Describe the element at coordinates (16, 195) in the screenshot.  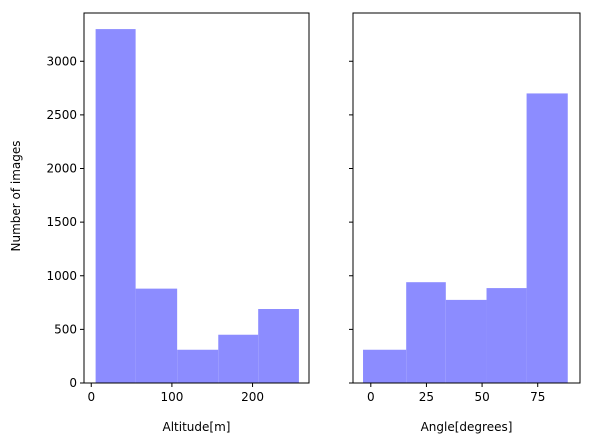
I see `y-axis-label: Number of images` at that location.